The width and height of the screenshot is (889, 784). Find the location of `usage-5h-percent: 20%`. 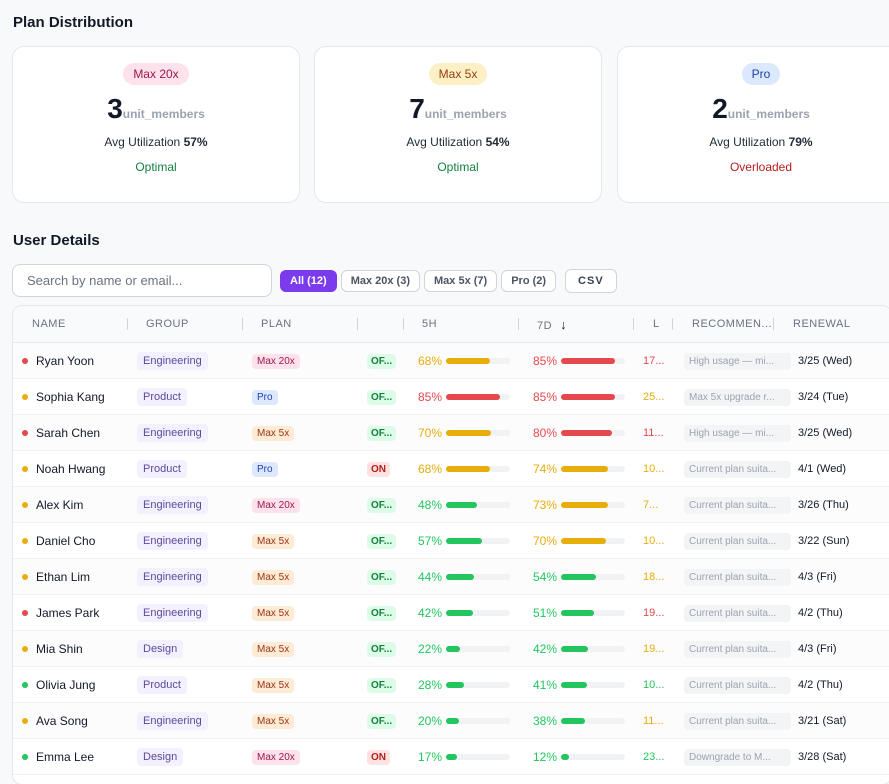

usage-5h-percent: 20% is located at coordinates (430, 721).